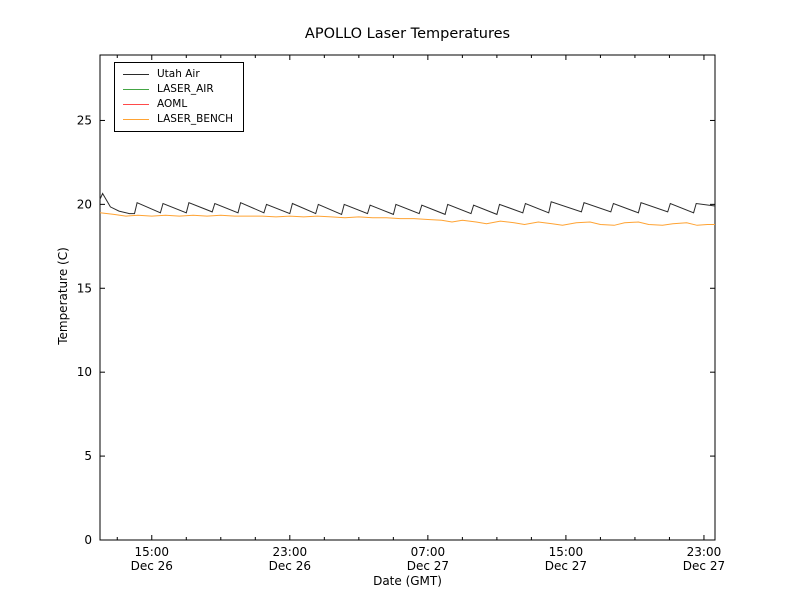 The height and width of the screenshot is (600, 800). What do you see at coordinates (407, 581) in the screenshot?
I see `x-axis-label: Date (GMT)` at bounding box center [407, 581].